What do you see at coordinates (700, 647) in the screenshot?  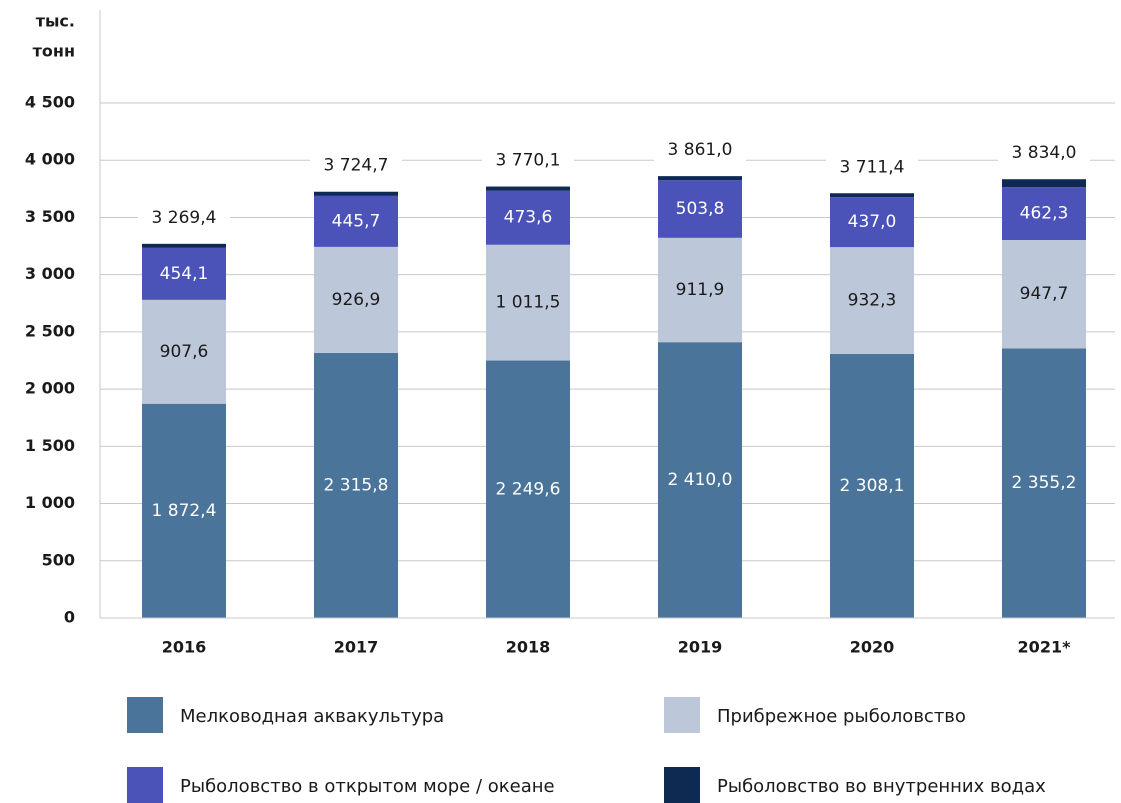 I see `x-tick-label: 2019` at bounding box center [700, 647].